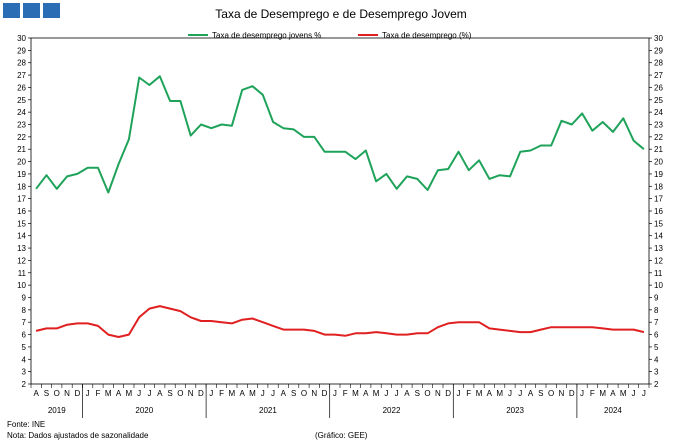  What do you see at coordinates (658, 87) in the screenshot?
I see `y-tick-label-right: 26` at bounding box center [658, 87].